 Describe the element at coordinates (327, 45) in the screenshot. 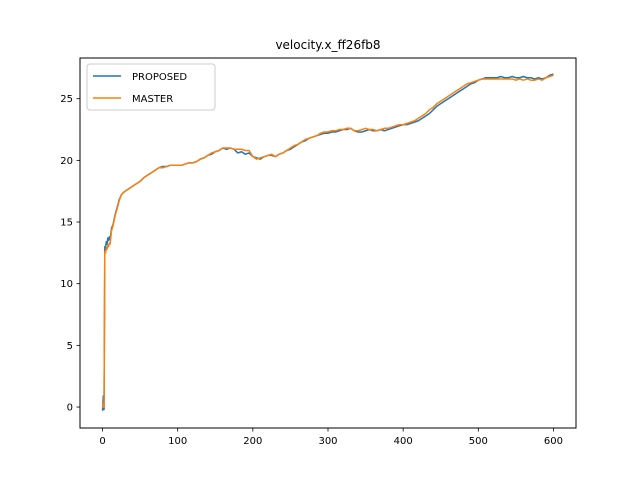

I see `chart-title: velocity.x_ff26fb8` at that location.